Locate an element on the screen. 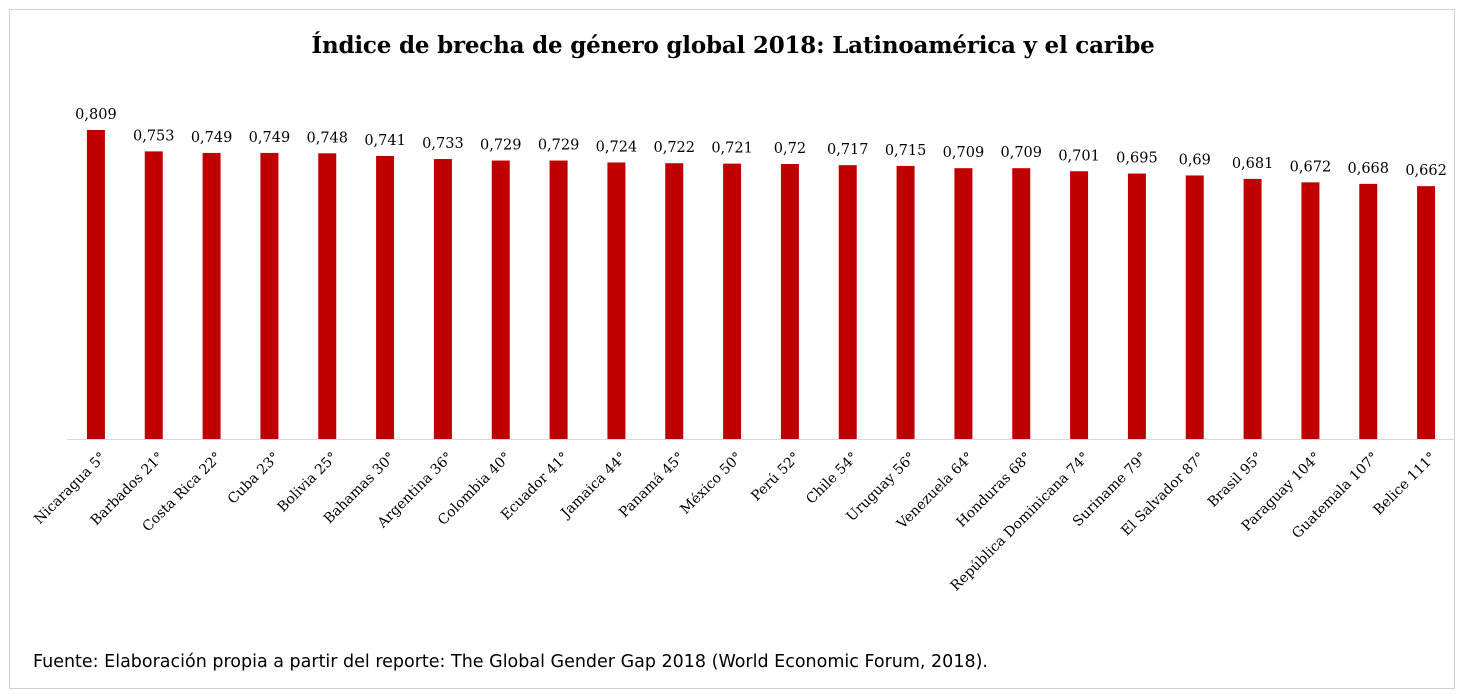  x-tick-label: Brasil 95° is located at coordinates (1235, 479).